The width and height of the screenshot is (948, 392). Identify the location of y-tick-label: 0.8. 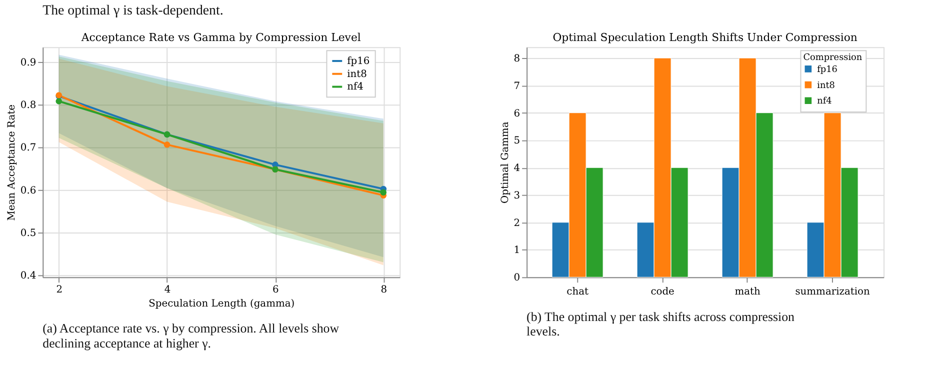
(28, 106).